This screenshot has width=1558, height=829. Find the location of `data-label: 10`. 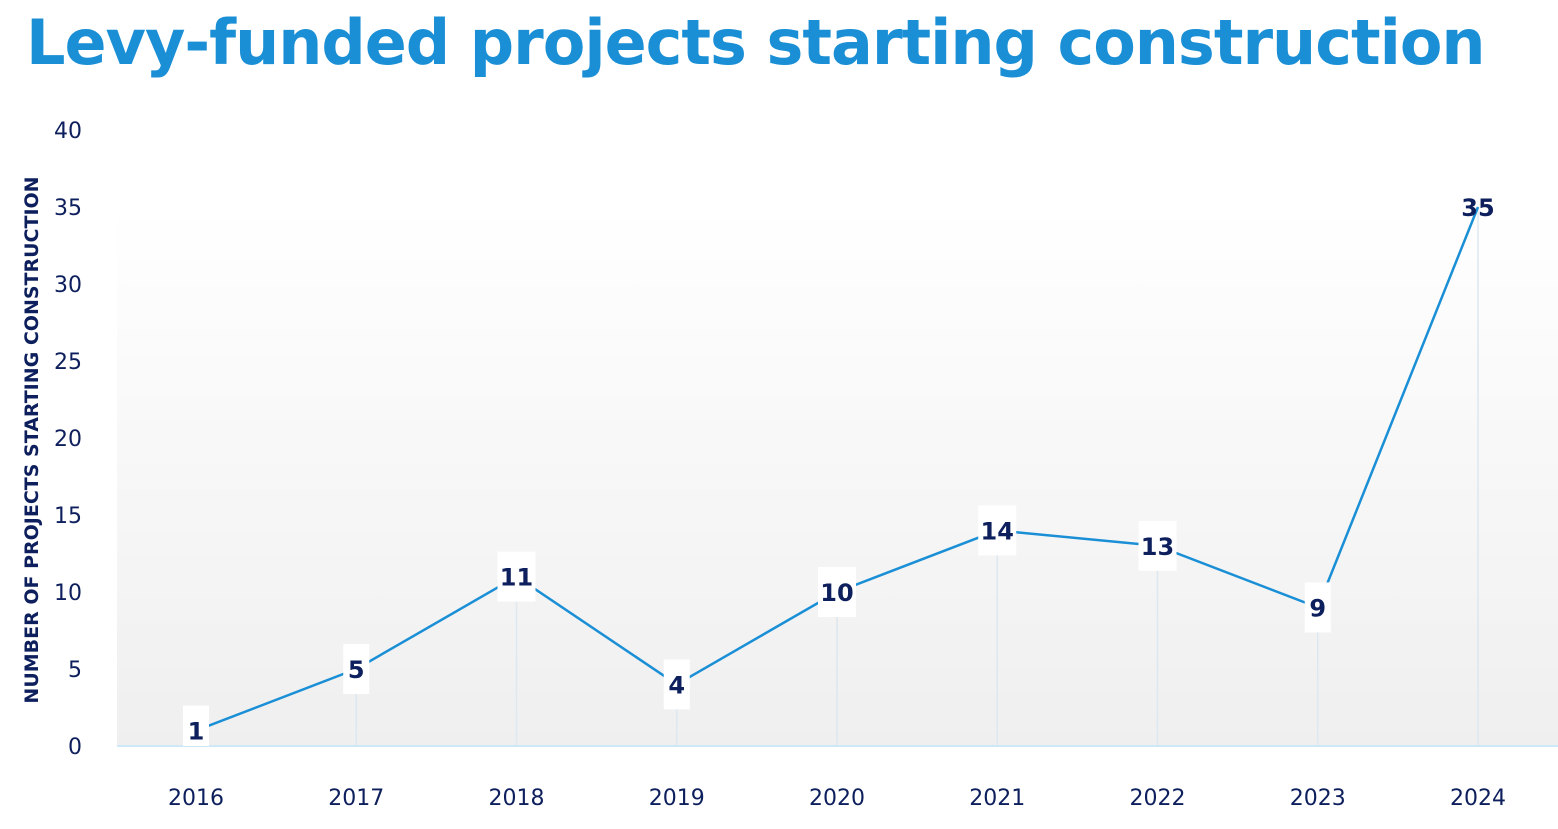

data-label: 10 is located at coordinates (836, 593).